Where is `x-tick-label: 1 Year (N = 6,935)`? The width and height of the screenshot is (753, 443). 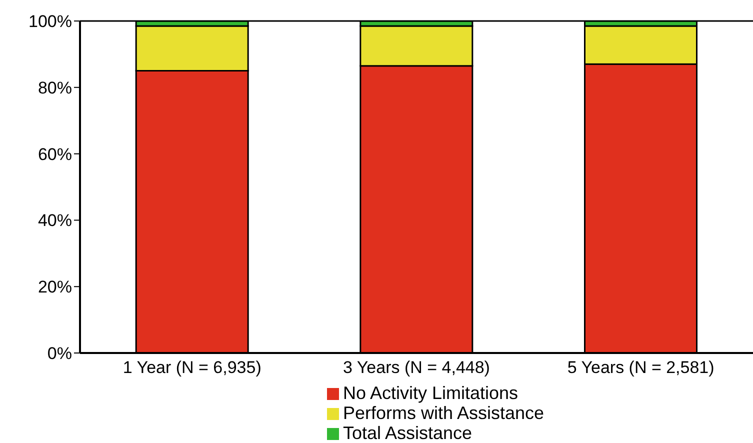
x-tick-label: 1 Year (N = 6,935) is located at coordinates (192, 368).